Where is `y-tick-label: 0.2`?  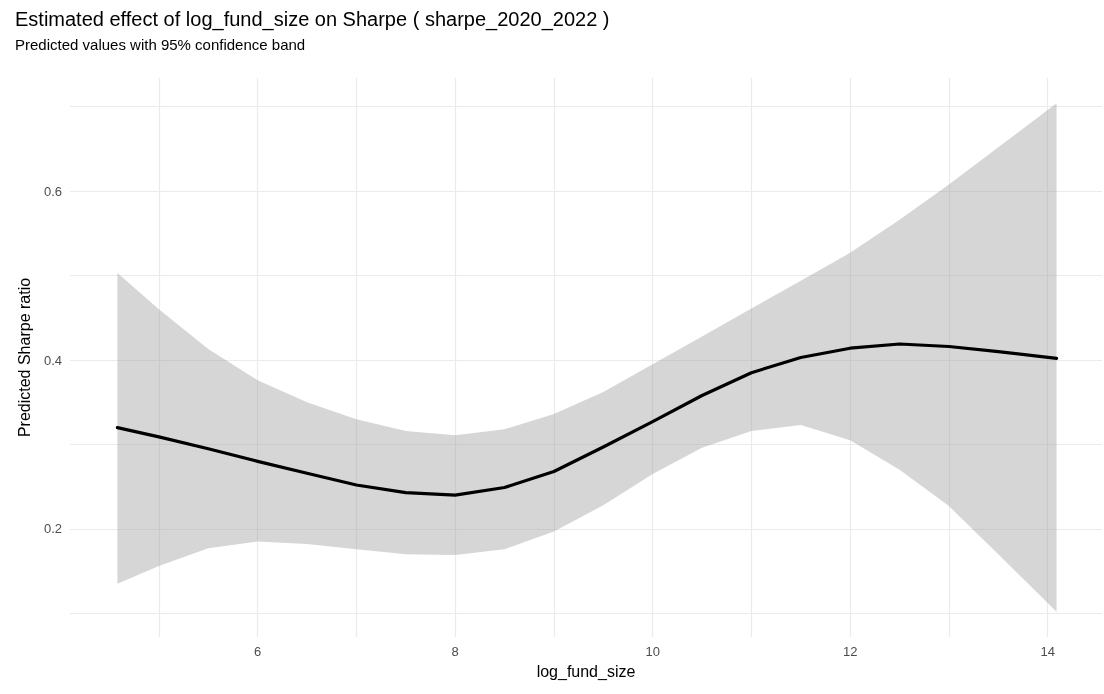 y-tick-label: 0.2 is located at coordinates (52, 529).